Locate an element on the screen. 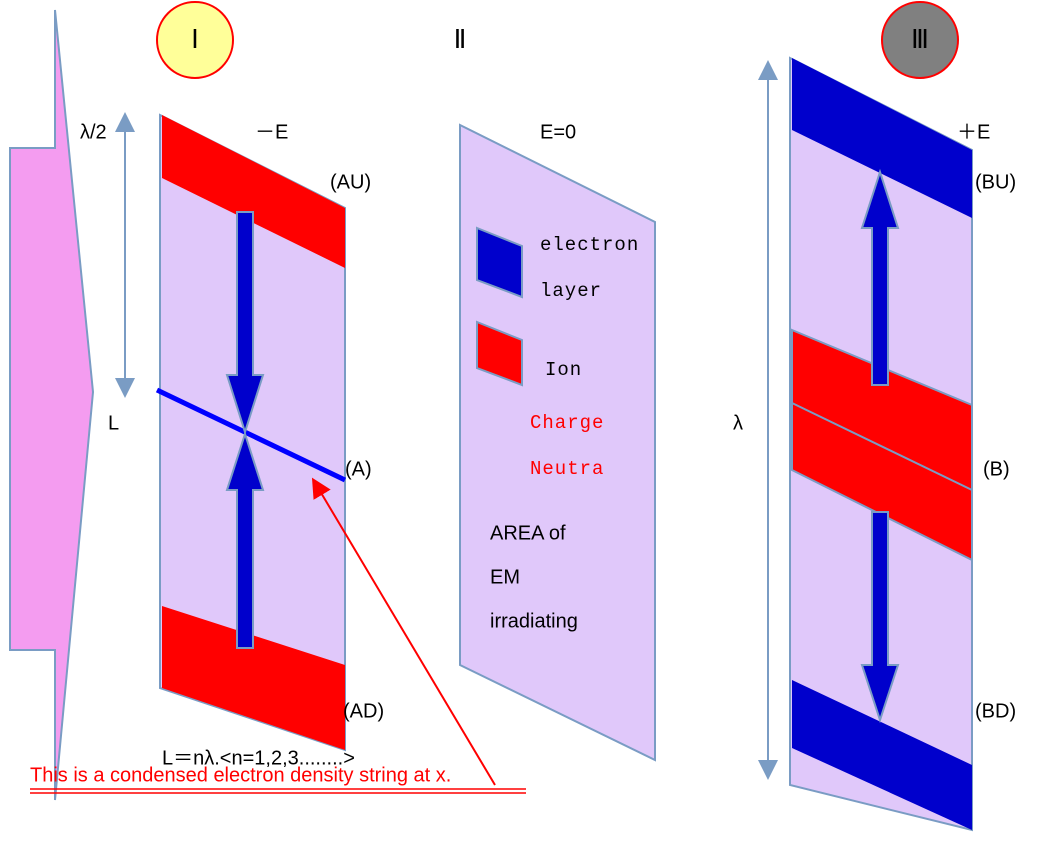 This screenshot has width=1049, height=844. panel-label: Ⅲ is located at coordinates (920, 39).